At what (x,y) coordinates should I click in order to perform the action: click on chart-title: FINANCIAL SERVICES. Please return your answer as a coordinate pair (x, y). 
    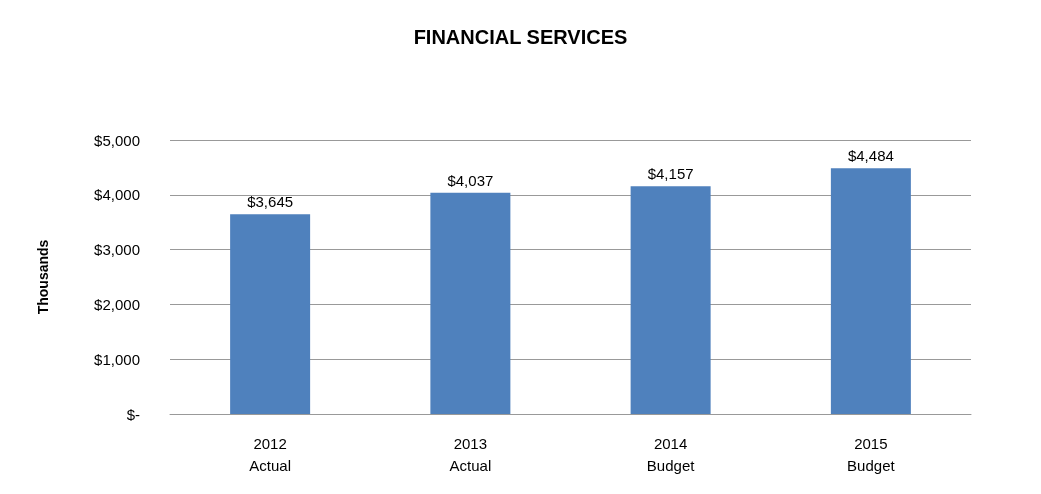
    Looking at the image, I should click on (520, 37).